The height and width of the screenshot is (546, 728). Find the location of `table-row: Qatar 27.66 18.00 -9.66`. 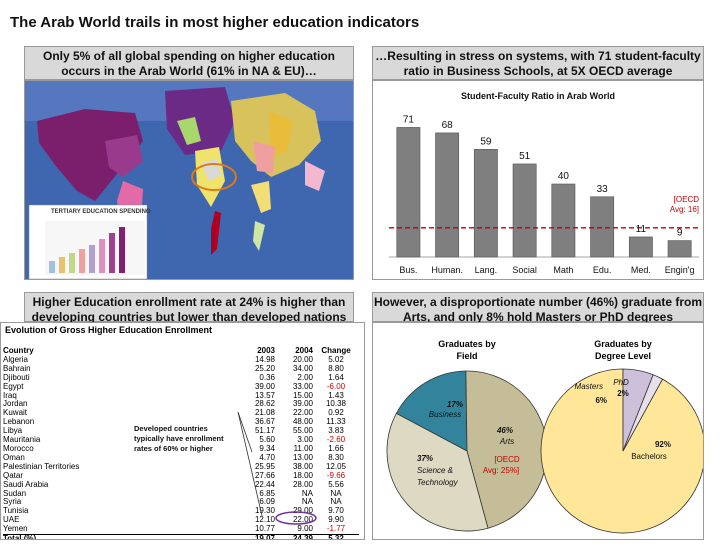

table-row: Qatar 27.66 18.00 -9.66 is located at coordinates (181, 475).